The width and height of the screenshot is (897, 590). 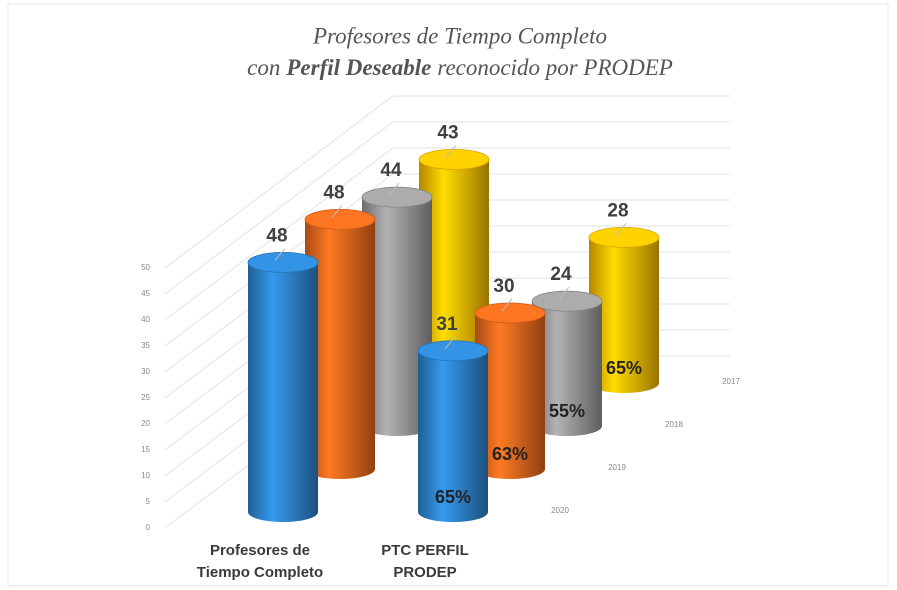 I want to click on percent-label: 63%, so click(x=510, y=454).